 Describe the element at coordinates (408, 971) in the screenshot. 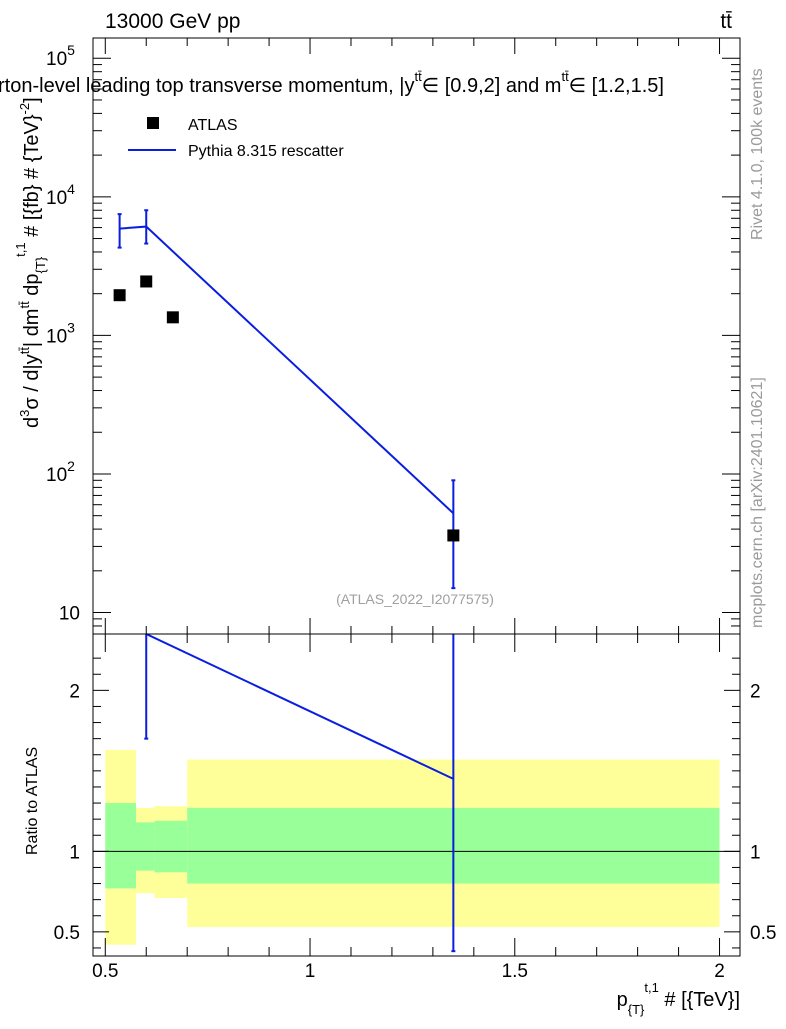

I see `ratio-x-tick-labels: 0.5 1 1.5 2` at that location.